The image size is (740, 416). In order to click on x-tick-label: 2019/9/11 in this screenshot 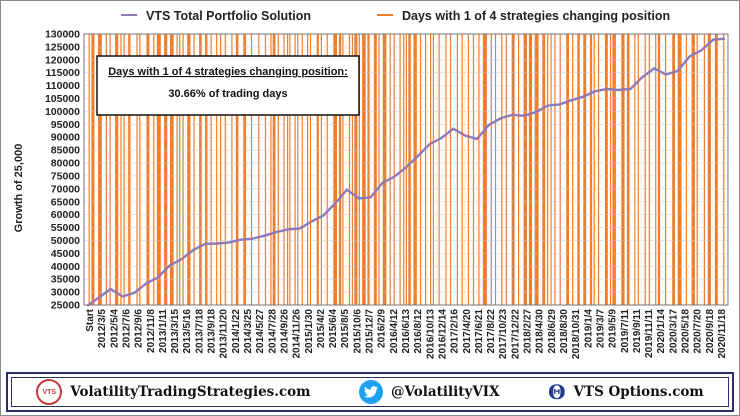, I will do `click(637, 331)`.